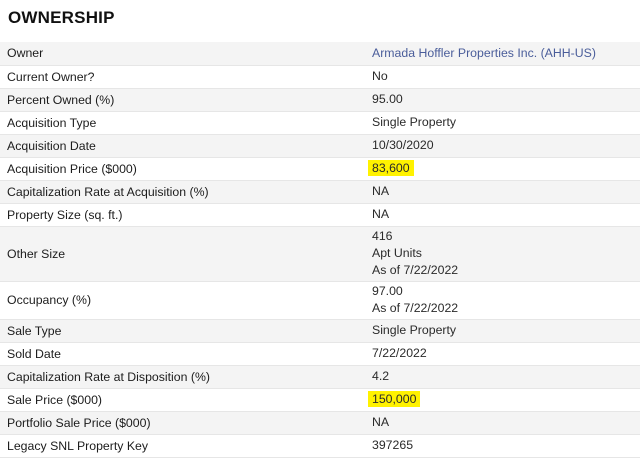  I want to click on row-value-sale-price: 150,000, so click(502, 400).